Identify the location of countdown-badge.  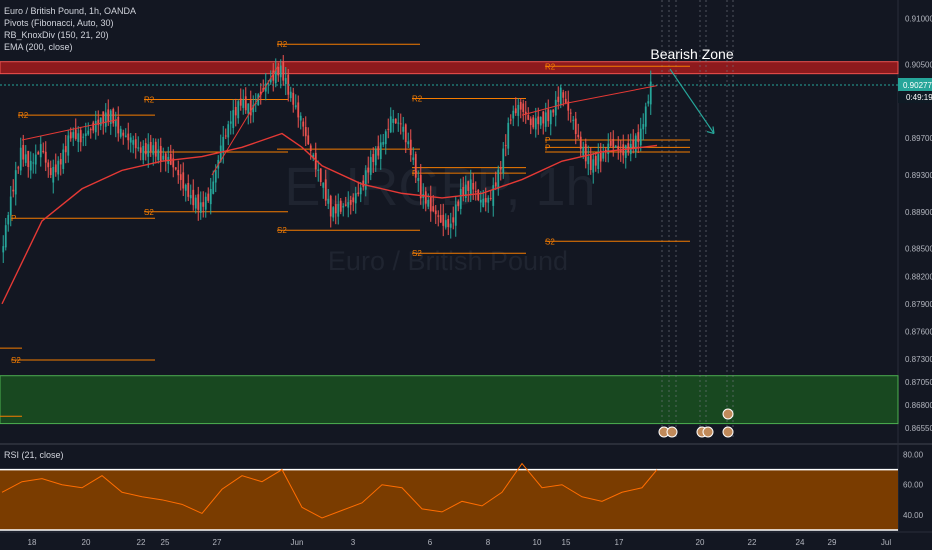
(915, 97).